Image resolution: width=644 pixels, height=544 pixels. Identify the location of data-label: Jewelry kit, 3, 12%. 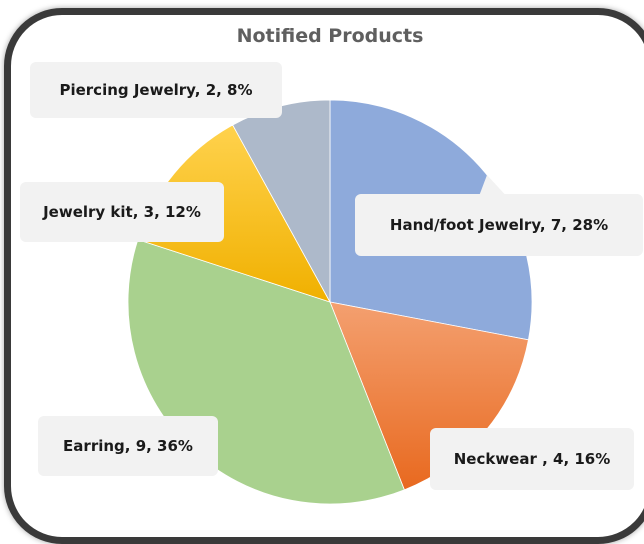
(121, 212).